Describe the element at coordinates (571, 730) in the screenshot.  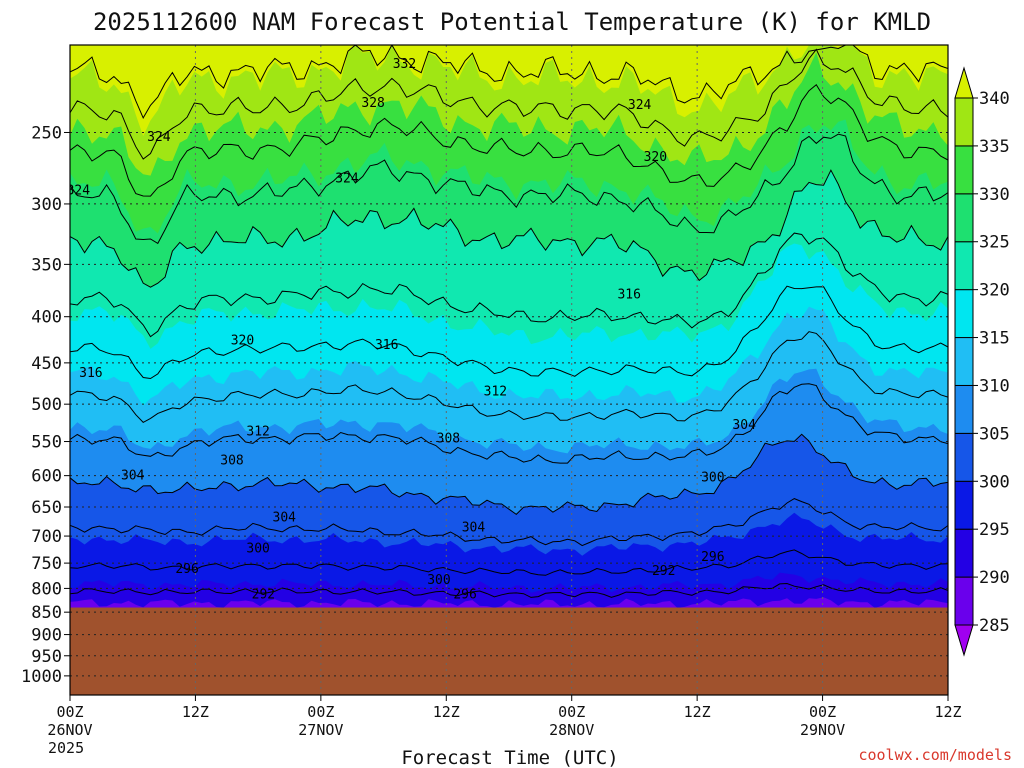
I see `x-tick-label: 28NOV` at that location.